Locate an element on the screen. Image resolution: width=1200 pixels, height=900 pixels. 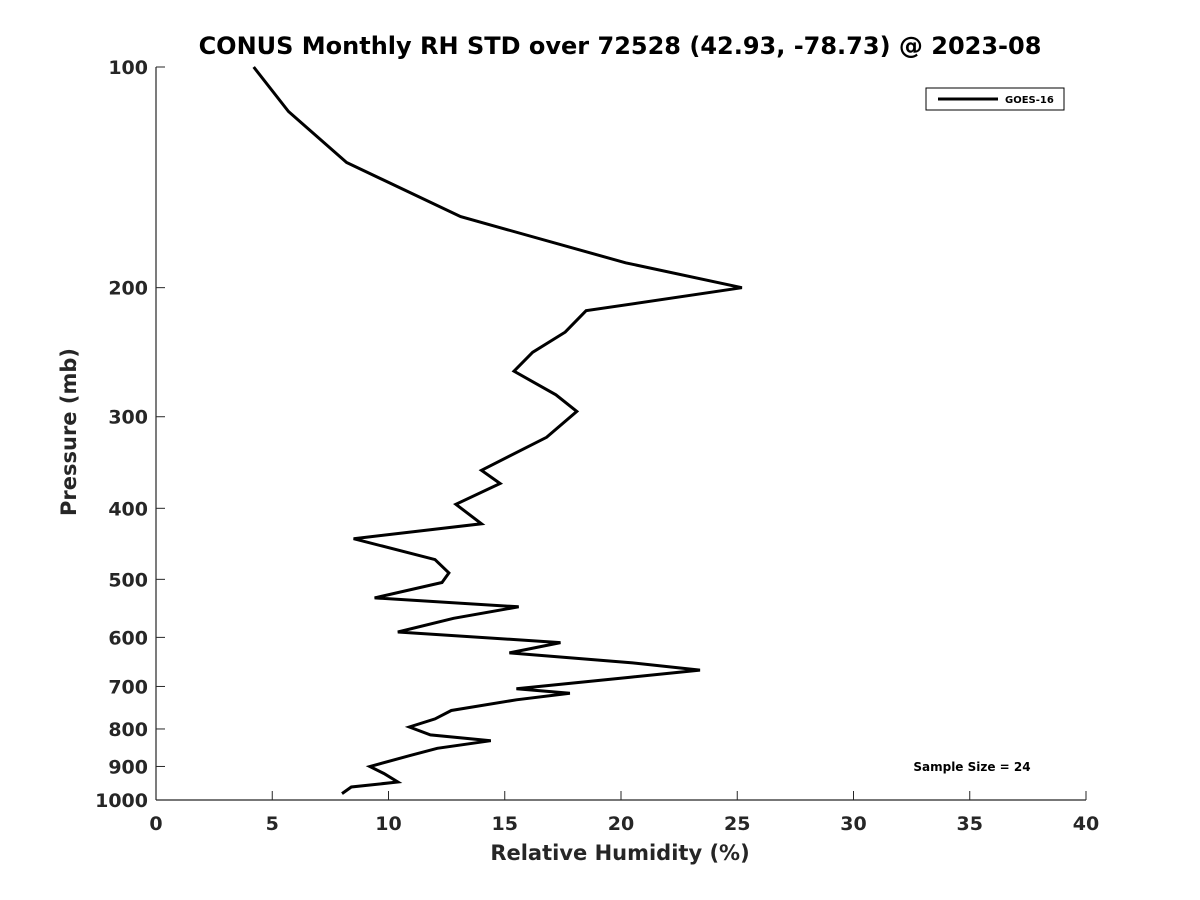
y-tick-label: 300 is located at coordinates (128, 418).